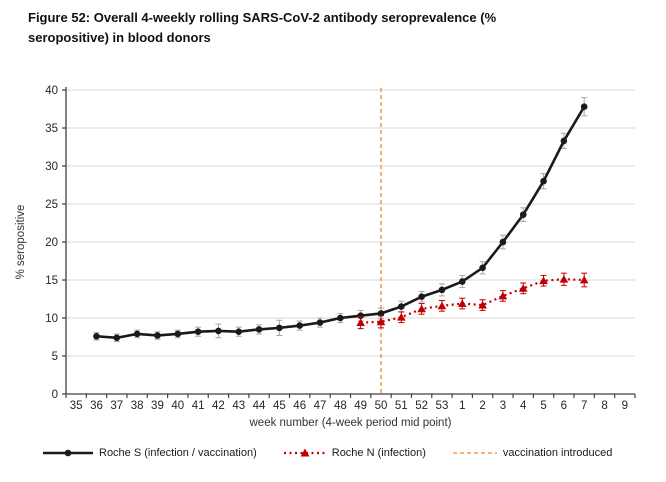 This screenshot has width=666, height=482. Describe the element at coordinates (51, 243) in the screenshot. I see `y-tick-label: 20` at that location.